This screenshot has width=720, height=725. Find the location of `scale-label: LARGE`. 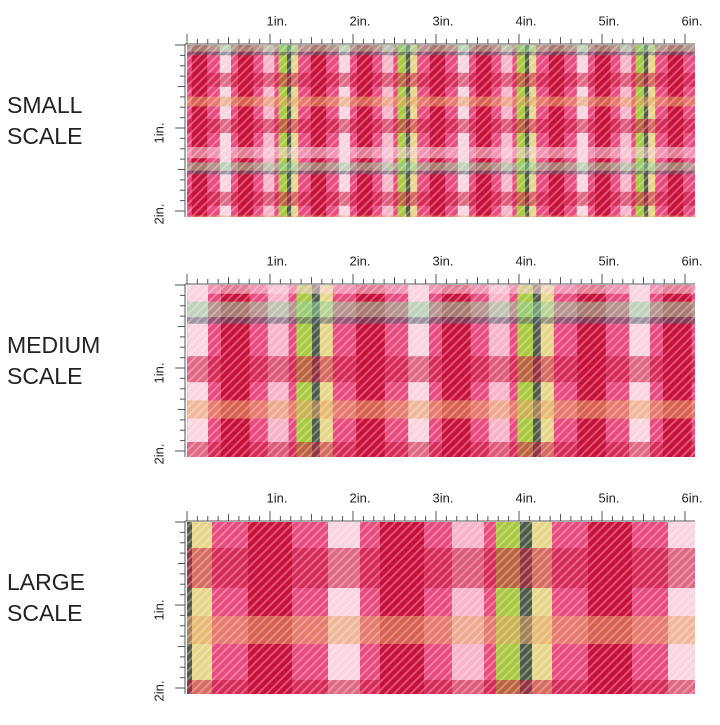

scale-label: LARGE is located at coordinates (46, 582).